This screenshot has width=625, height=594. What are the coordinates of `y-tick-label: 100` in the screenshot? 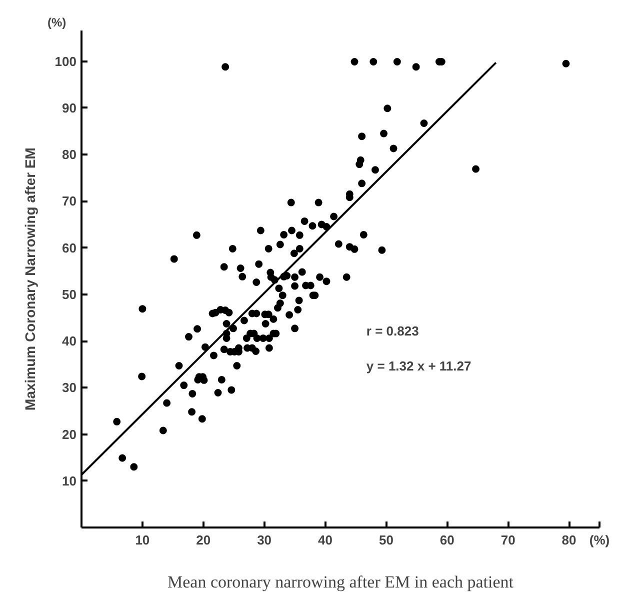 It's located at (65, 61).